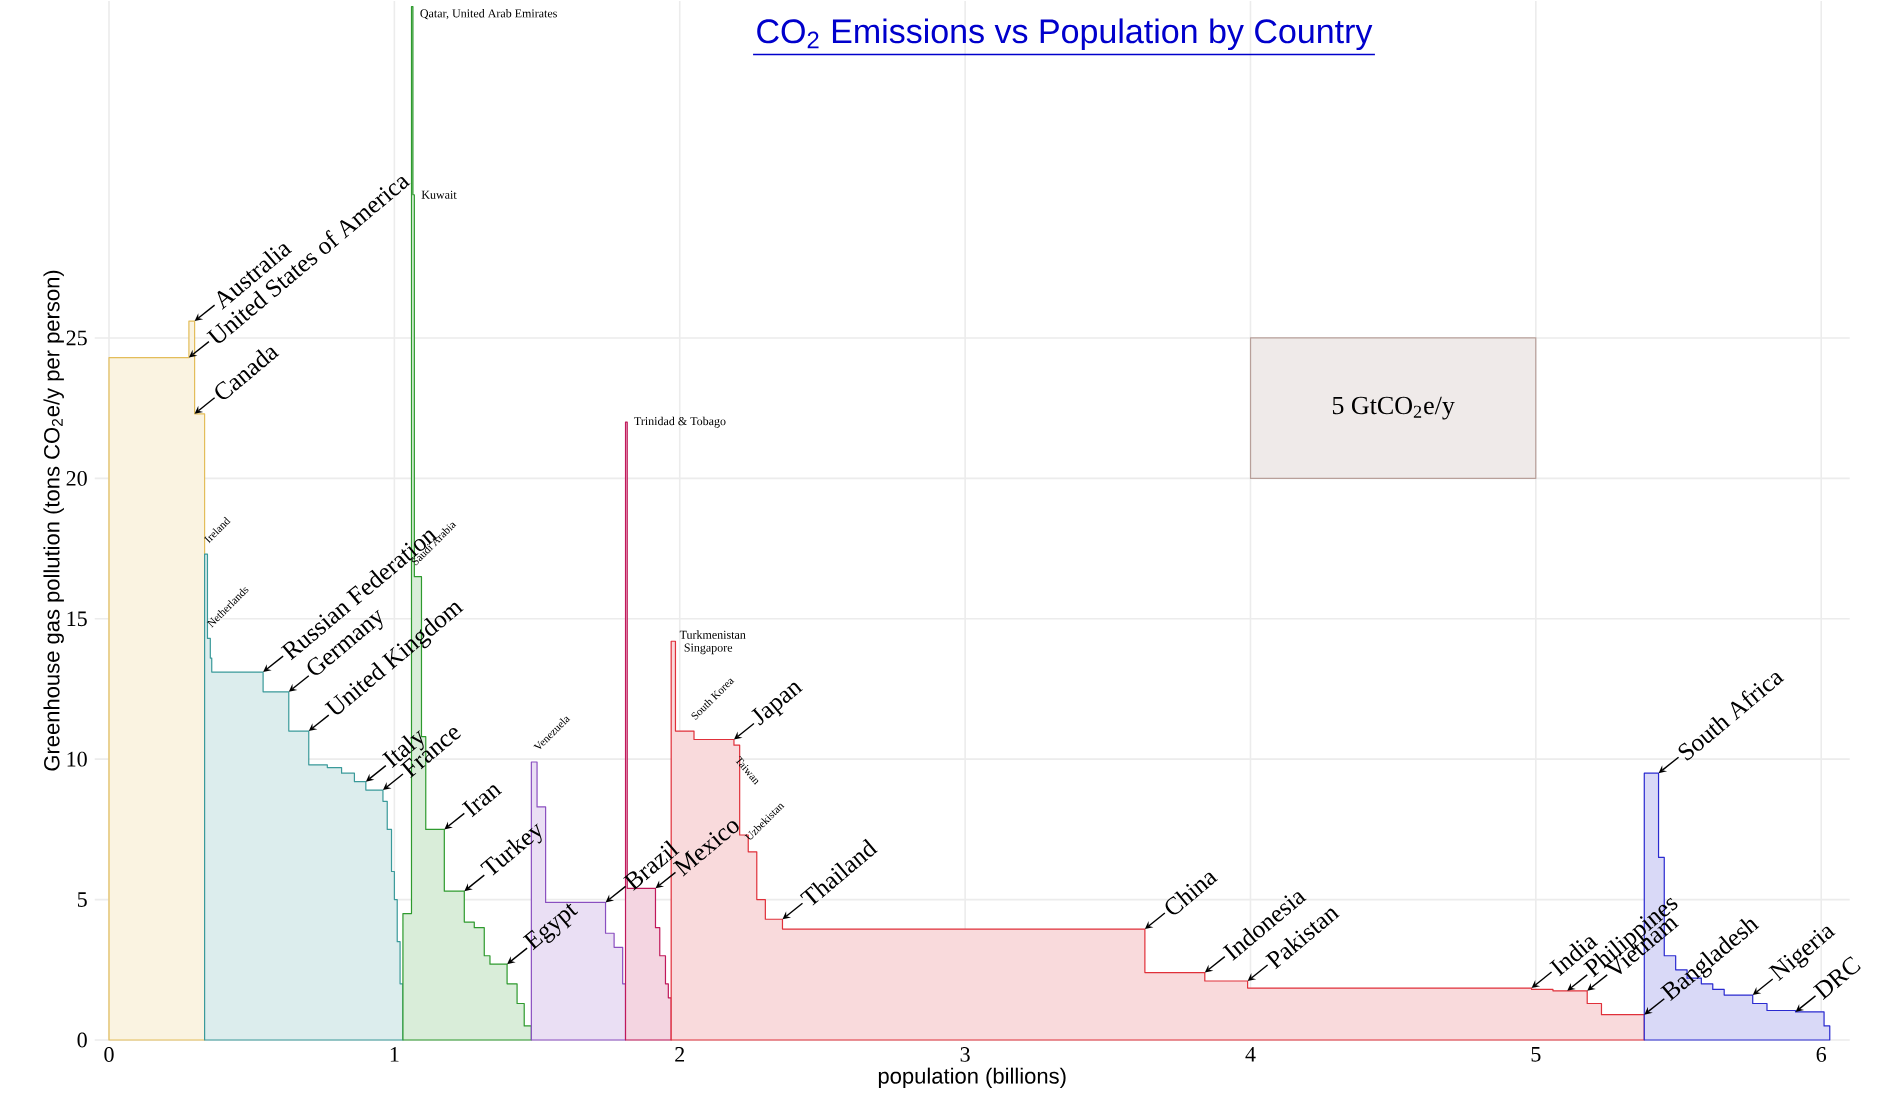  What do you see at coordinates (1250, 1054) in the screenshot?
I see `x-tick-label: 4` at bounding box center [1250, 1054].